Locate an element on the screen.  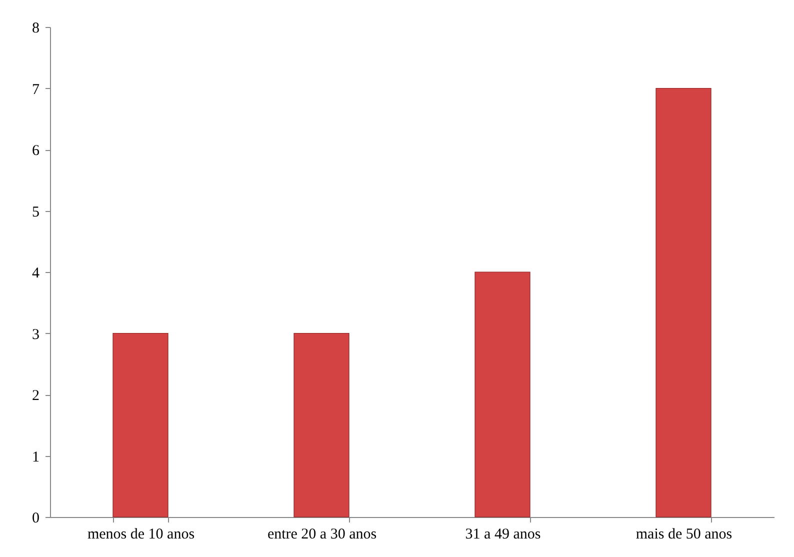
x-tick-label: entre 20 a 30 anos is located at coordinates (322, 534).